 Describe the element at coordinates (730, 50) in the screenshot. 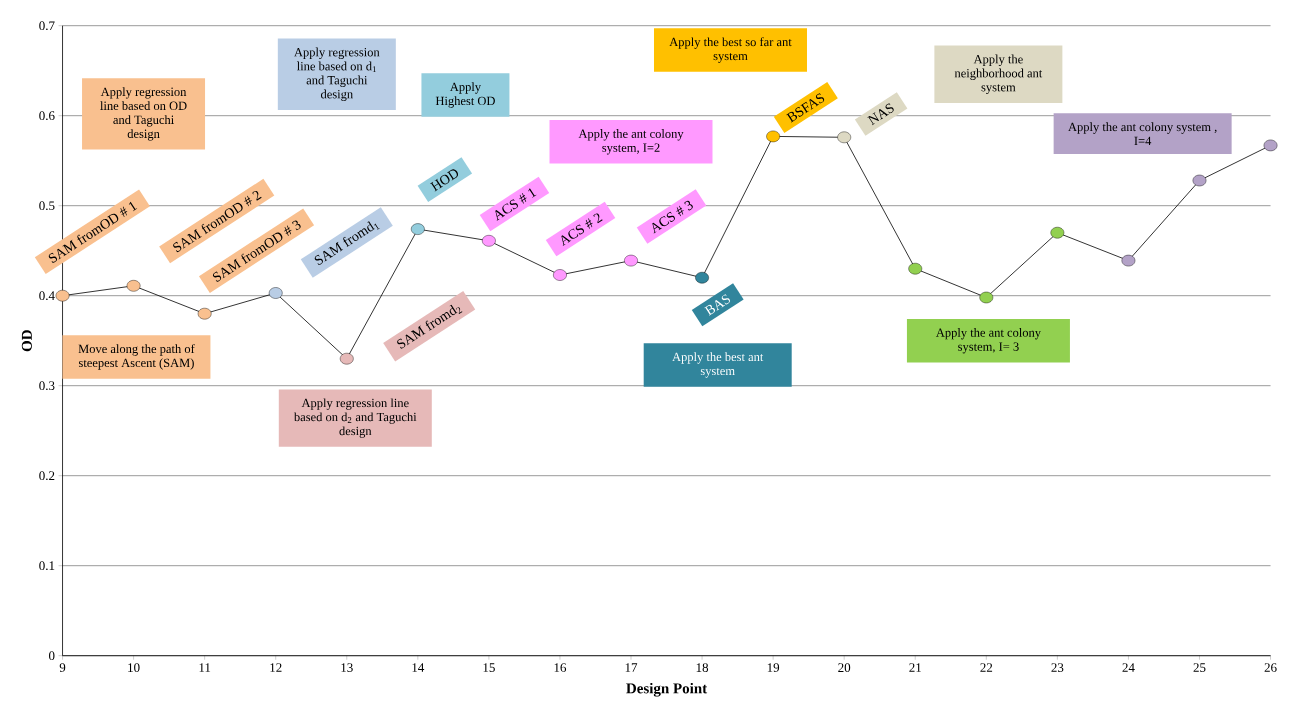

I see `annotation: Apply the best so far ant system` at that location.